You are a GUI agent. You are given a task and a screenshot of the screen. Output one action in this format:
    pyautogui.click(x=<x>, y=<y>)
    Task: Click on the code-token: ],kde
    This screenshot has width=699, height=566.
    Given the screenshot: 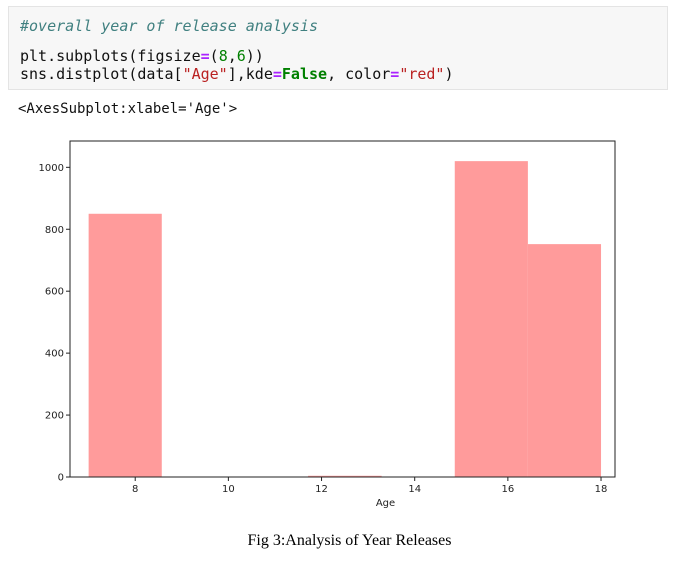 What is the action you would take?
    pyautogui.click(x=250, y=74)
    